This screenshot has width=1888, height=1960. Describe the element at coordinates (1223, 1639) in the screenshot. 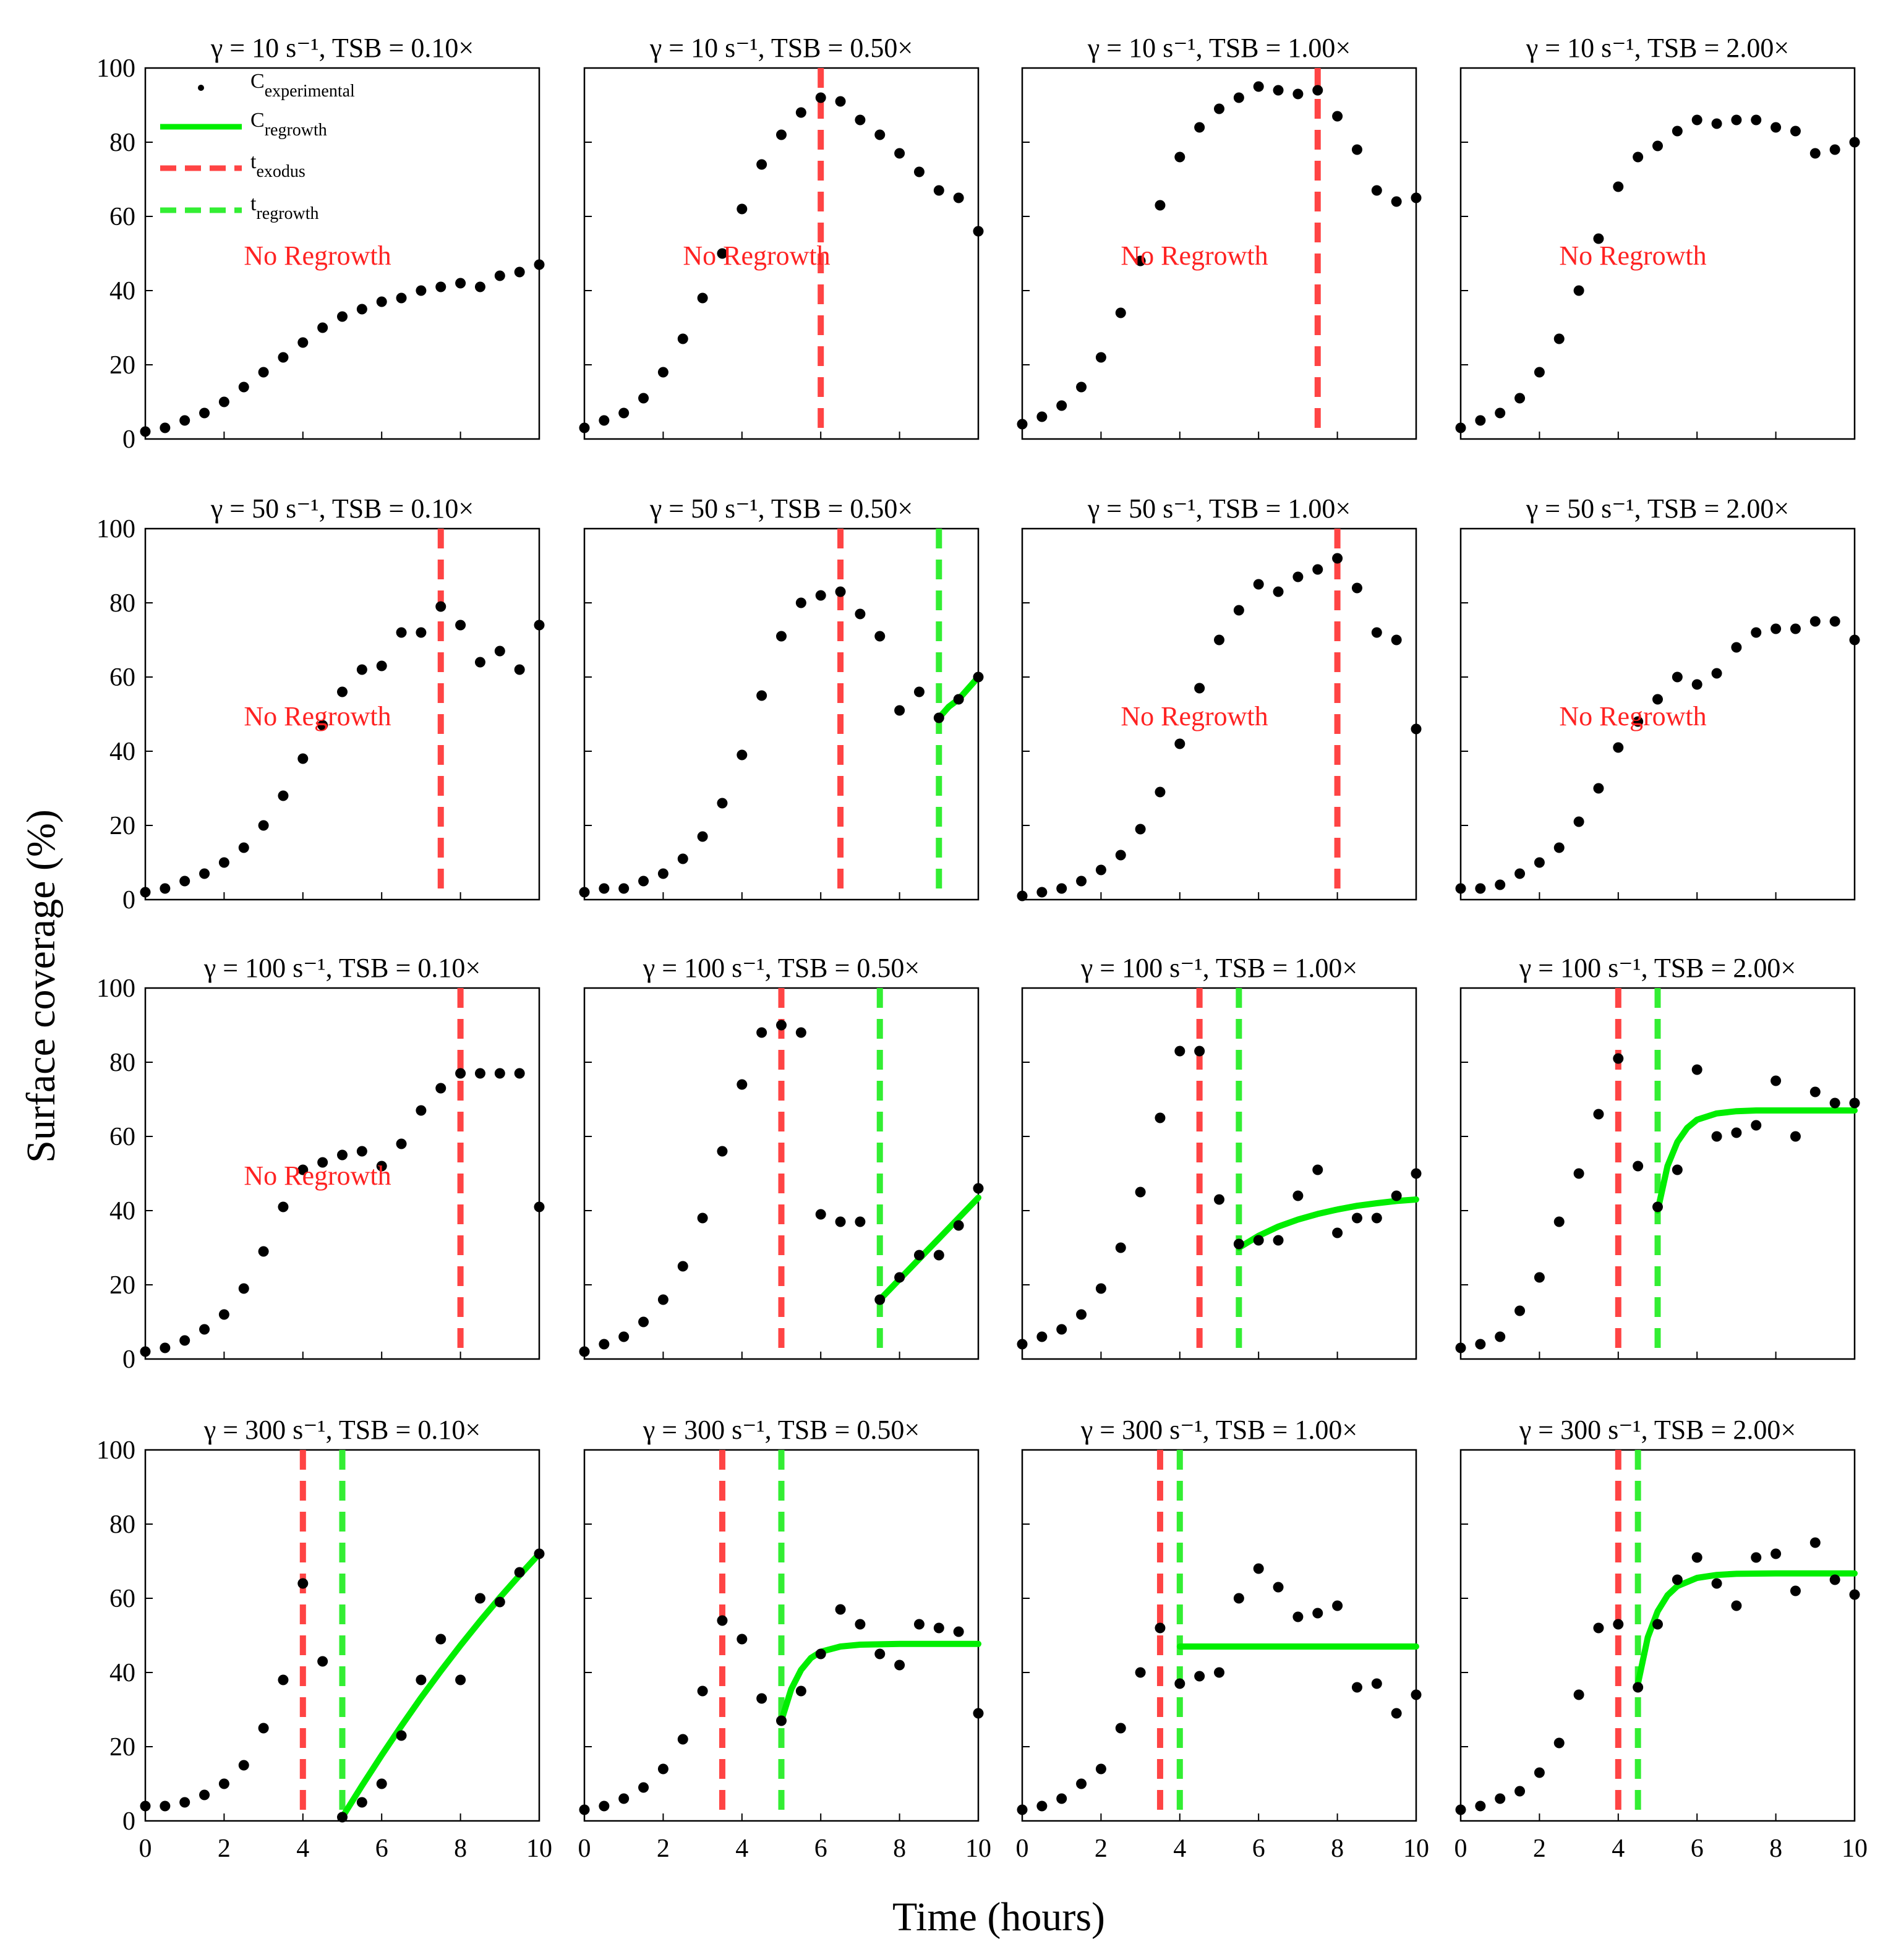

I see `subplot: γ = 300 s⁻¹, TSB = 1.00× 0 2 4 6 8 10` at that location.